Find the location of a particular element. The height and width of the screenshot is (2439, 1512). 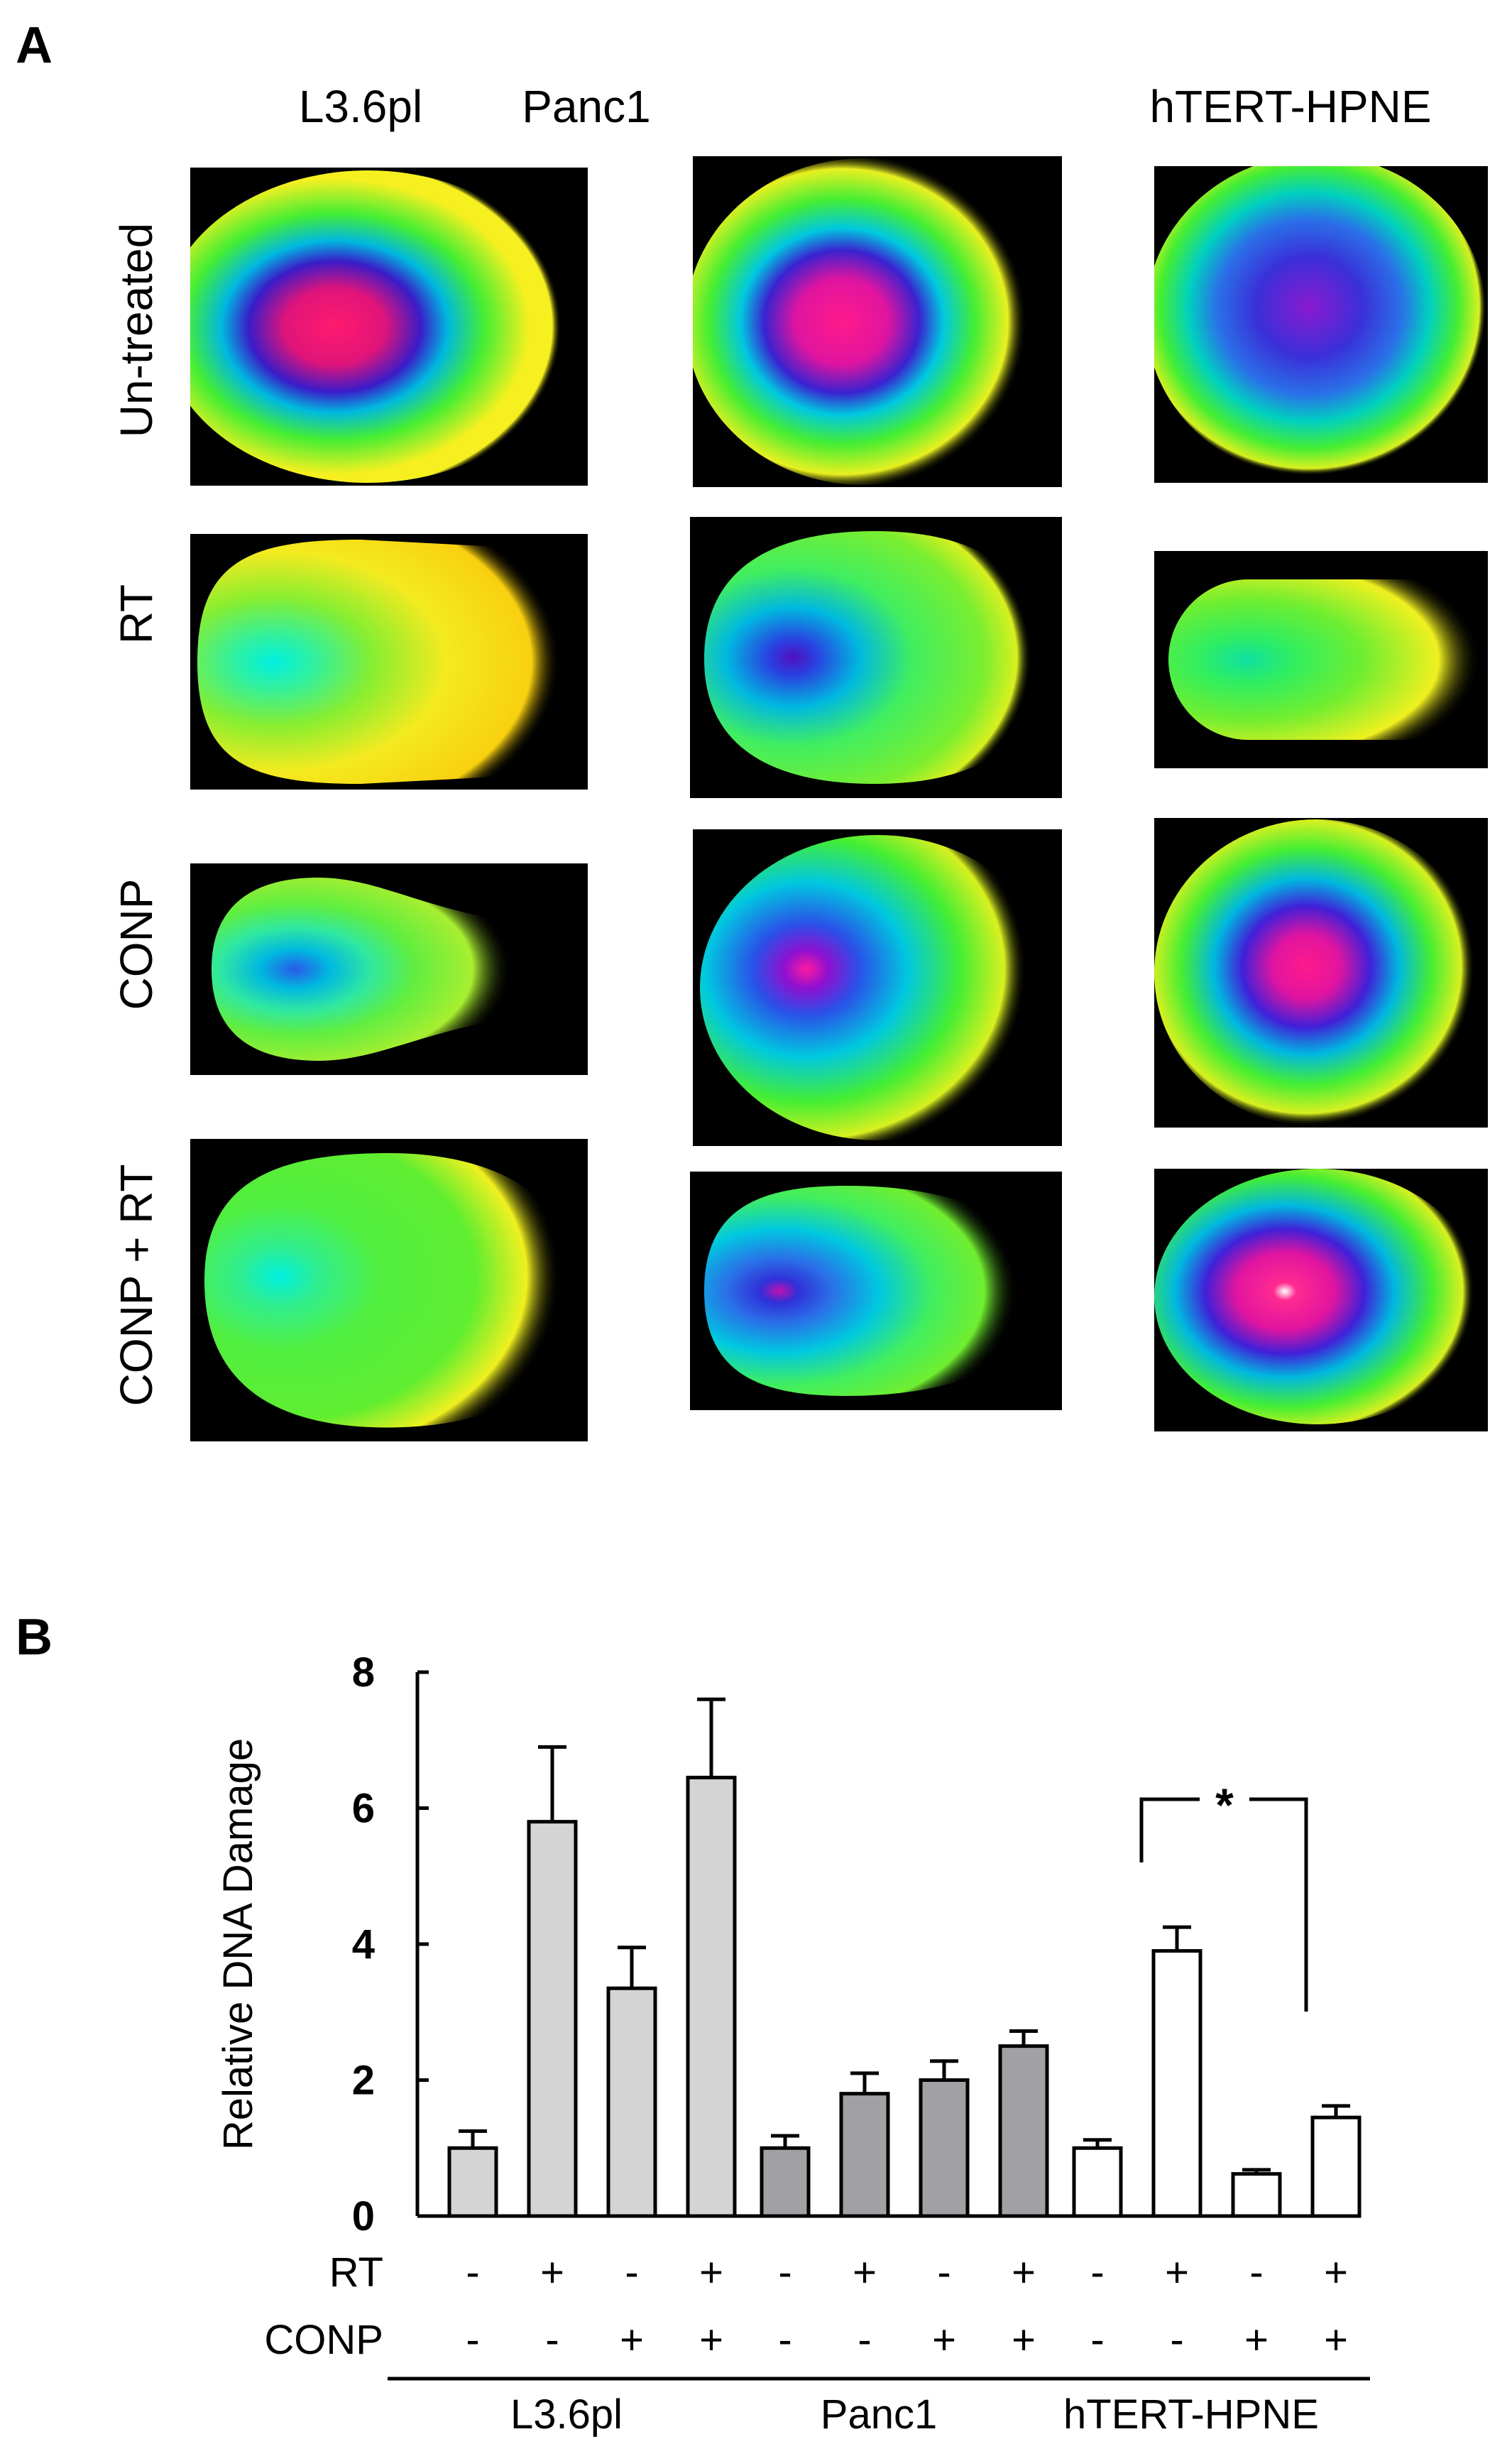

comet-image-panc1-conp is located at coordinates (878, 987).